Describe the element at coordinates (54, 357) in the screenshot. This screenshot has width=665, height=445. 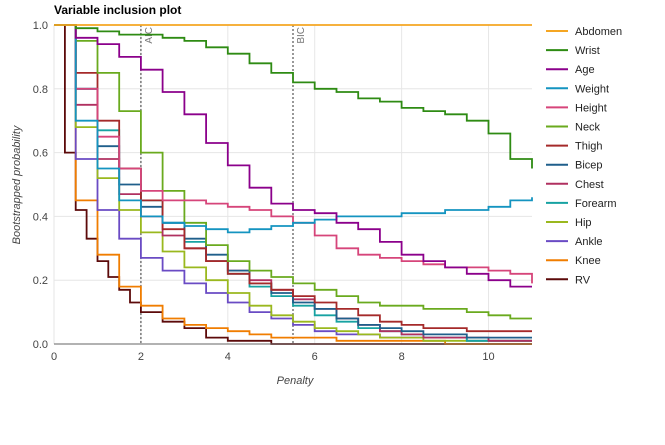
I see `x-tick-label: 0` at that location.